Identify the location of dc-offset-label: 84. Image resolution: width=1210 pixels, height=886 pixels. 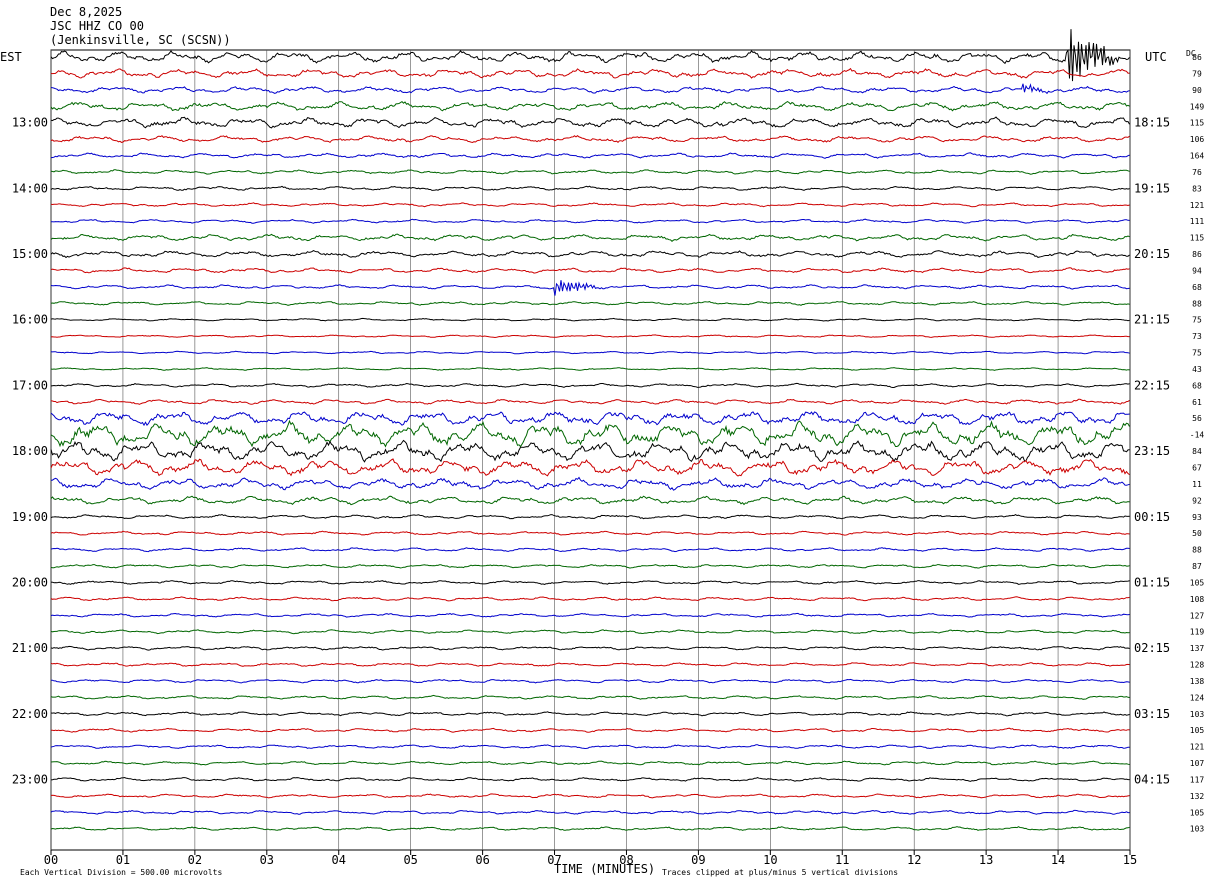
(1197, 451).